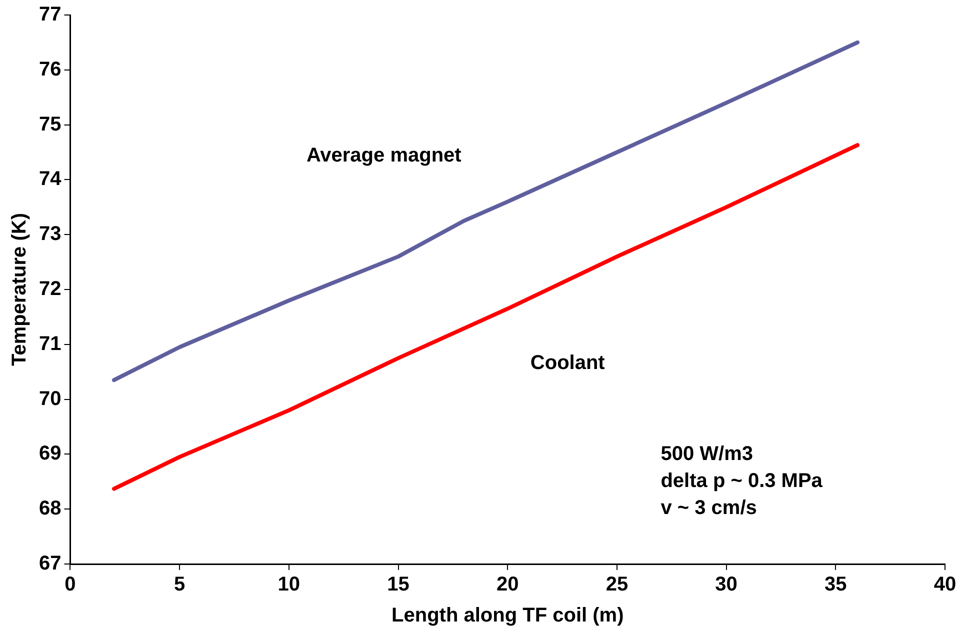 Image resolution: width=963 pixels, height=636 pixels. I want to click on x-tick-label: 0, so click(70, 585).